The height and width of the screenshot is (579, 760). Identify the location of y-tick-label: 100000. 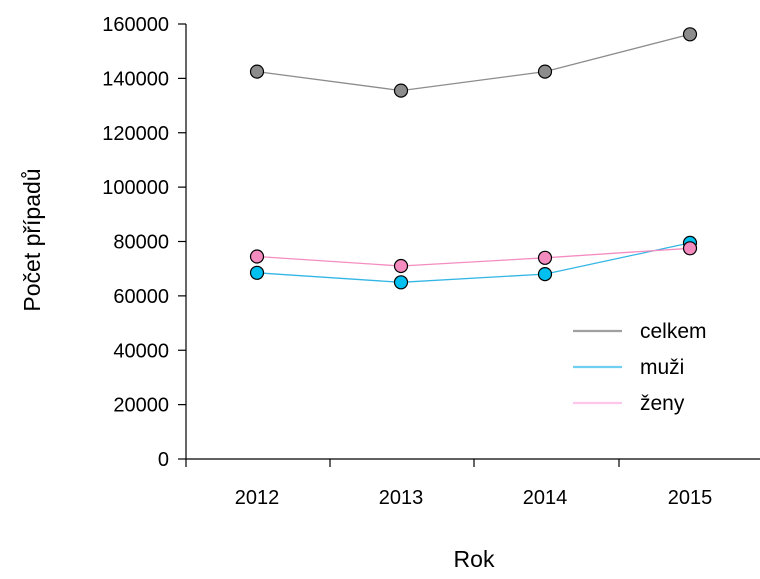
(135, 188).